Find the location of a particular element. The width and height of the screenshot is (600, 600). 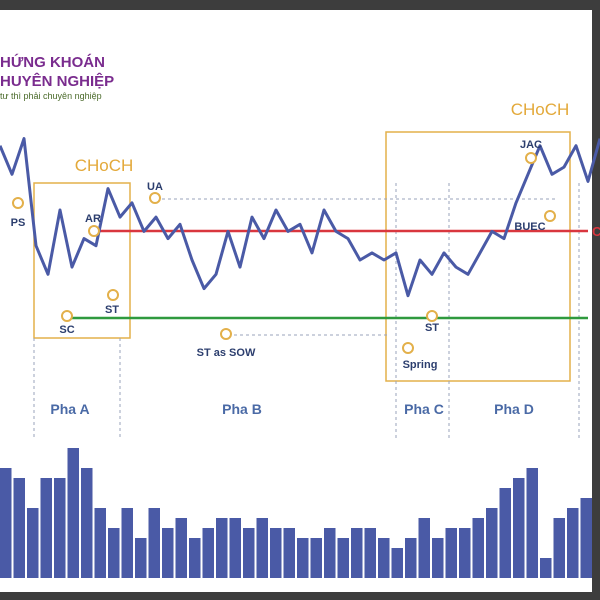

choch-box-left is located at coordinates (82, 260).